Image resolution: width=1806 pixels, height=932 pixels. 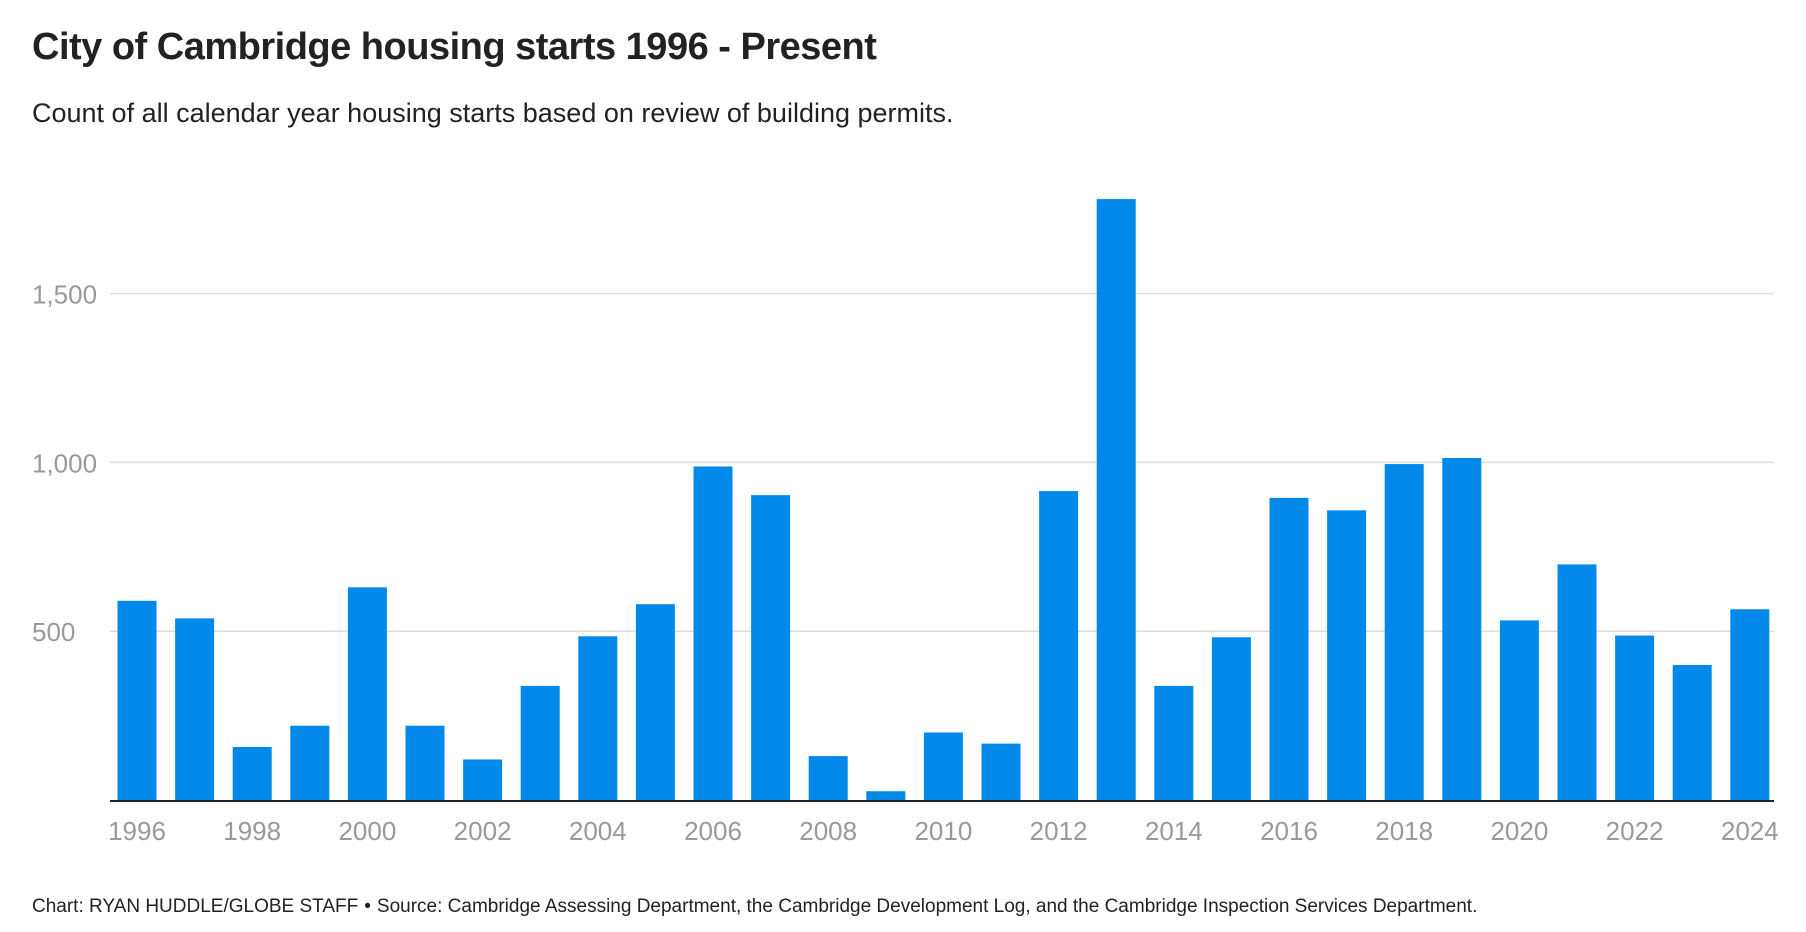 What do you see at coordinates (1519, 710) in the screenshot?
I see `bar-2020` at bounding box center [1519, 710].